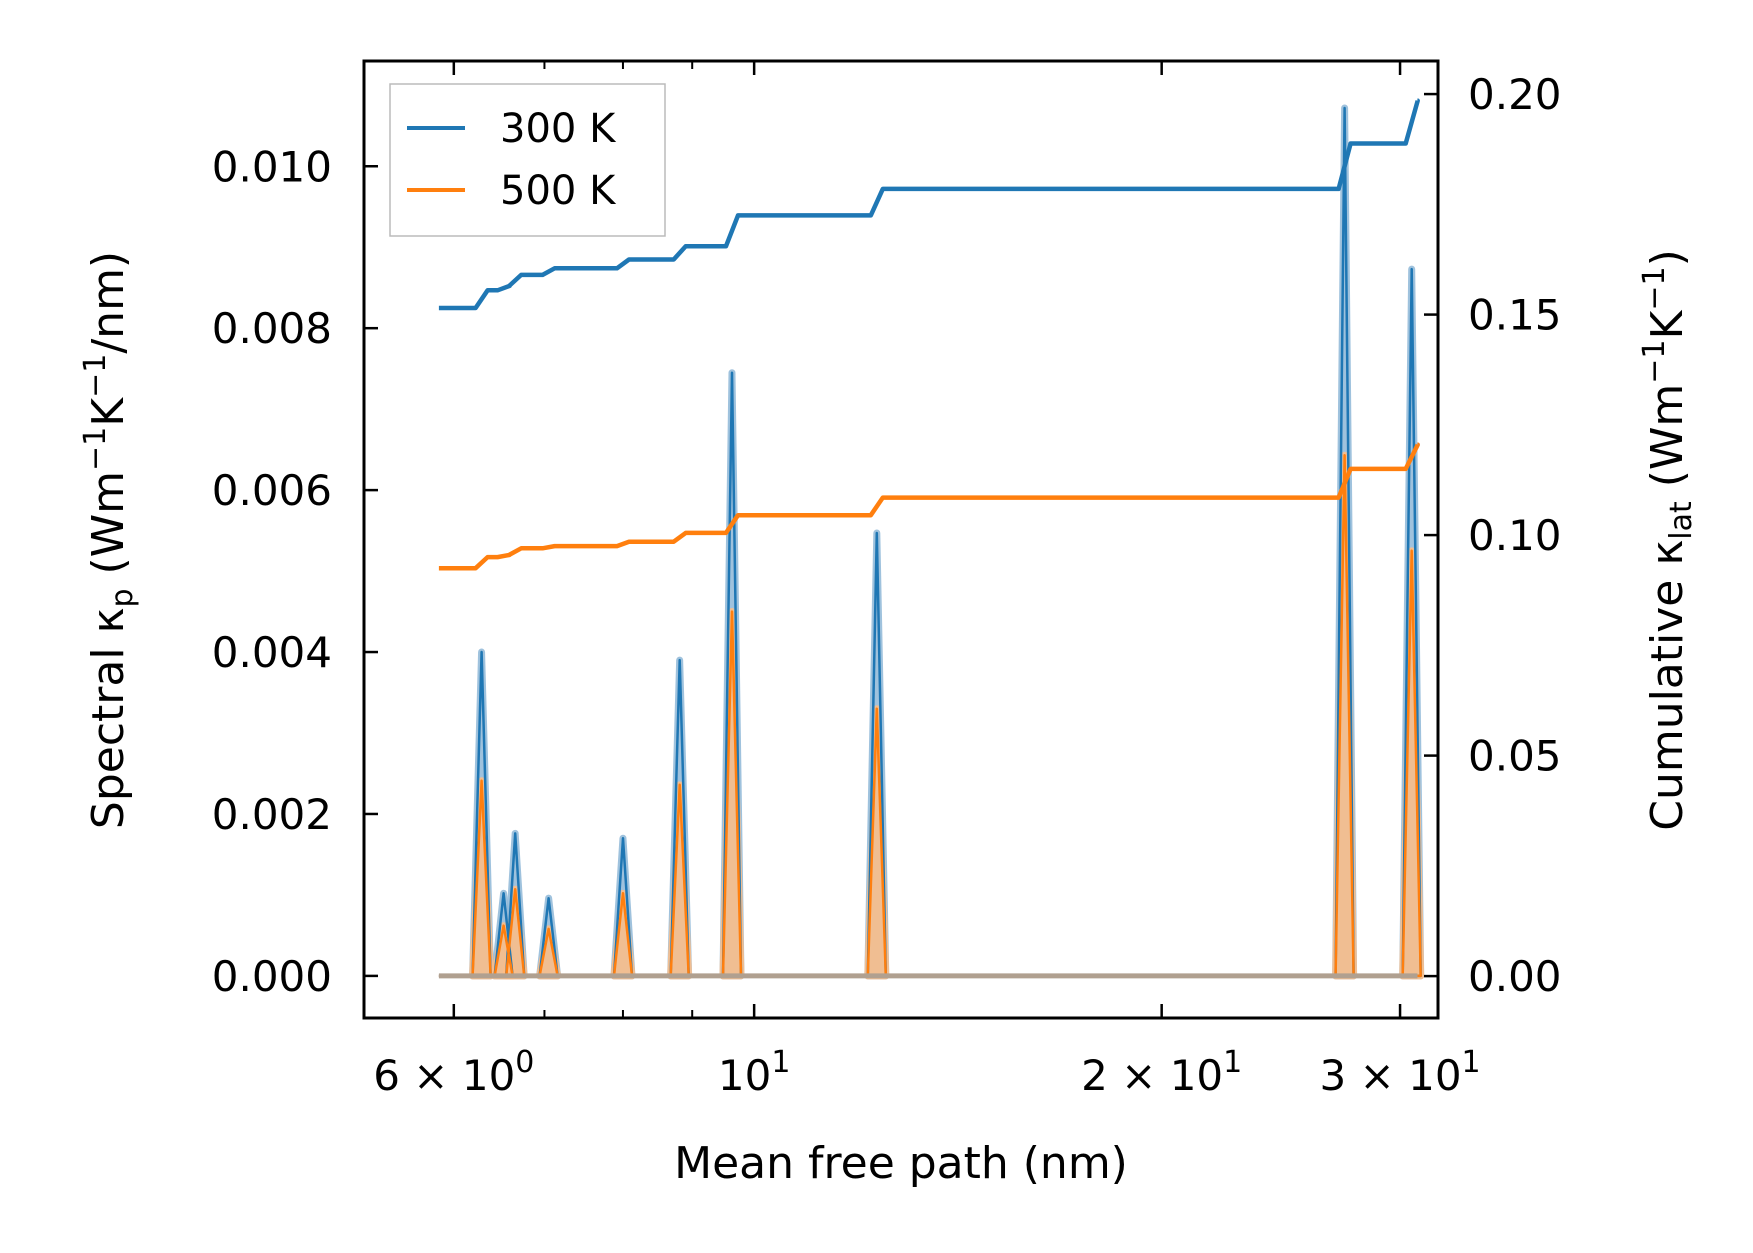 Image resolution: width=1753 pixels, height=1253 pixels. Describe the element at coordinates (453, 1072) in the screenshot. I see `x-tick-label-0: 6 × 100` at that location.